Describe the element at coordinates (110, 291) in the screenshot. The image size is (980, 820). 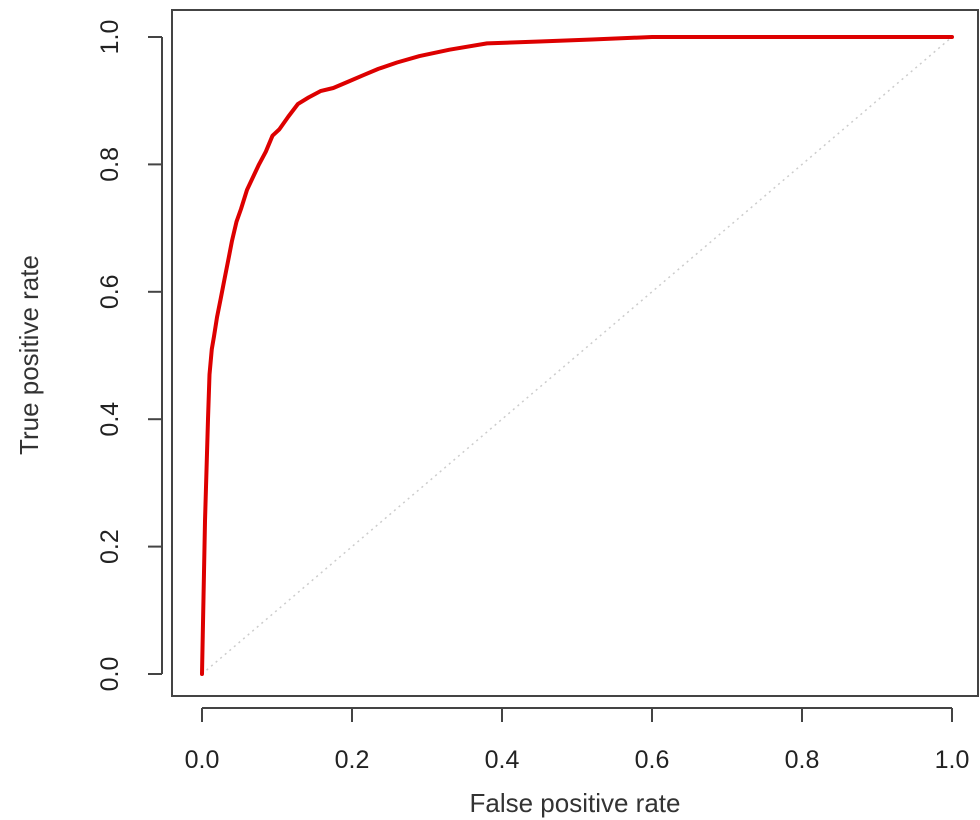
I see `y-tick-label-3: 0.6` at that location.